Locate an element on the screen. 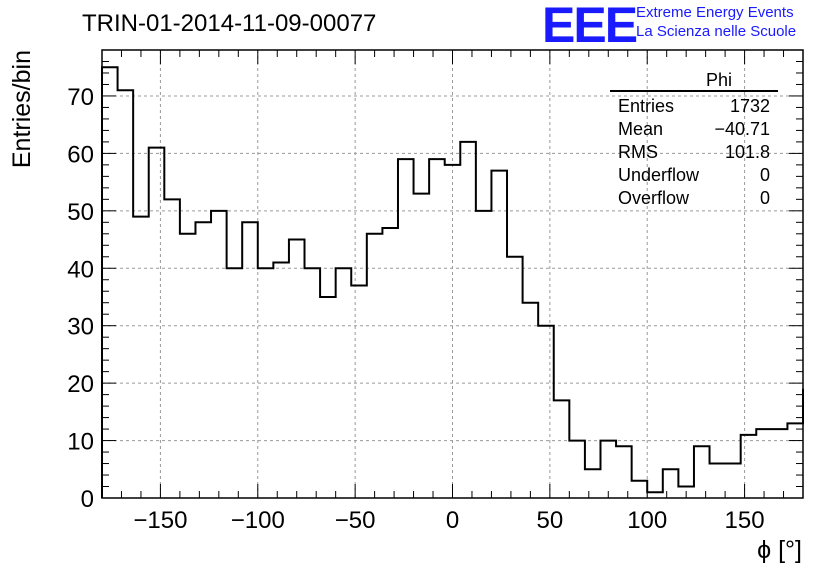 The image size is (836, 572). stats-value: −40.71 is located at coordinates (742, 129).